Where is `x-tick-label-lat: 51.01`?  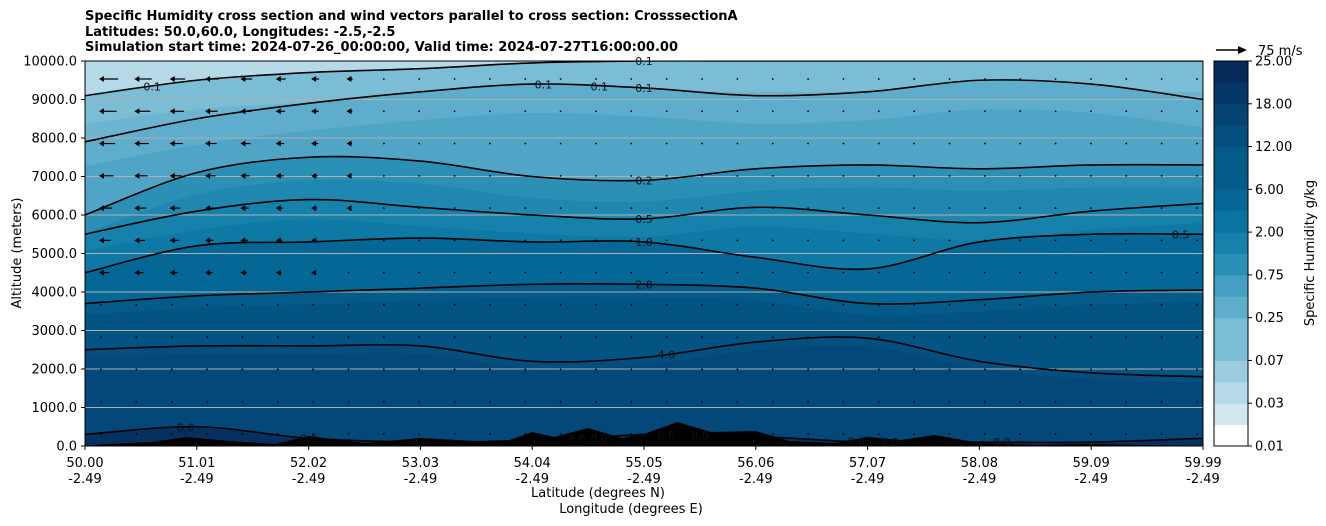 x-tick-label-lat: 51.01 is located at coordinates (196, 463).